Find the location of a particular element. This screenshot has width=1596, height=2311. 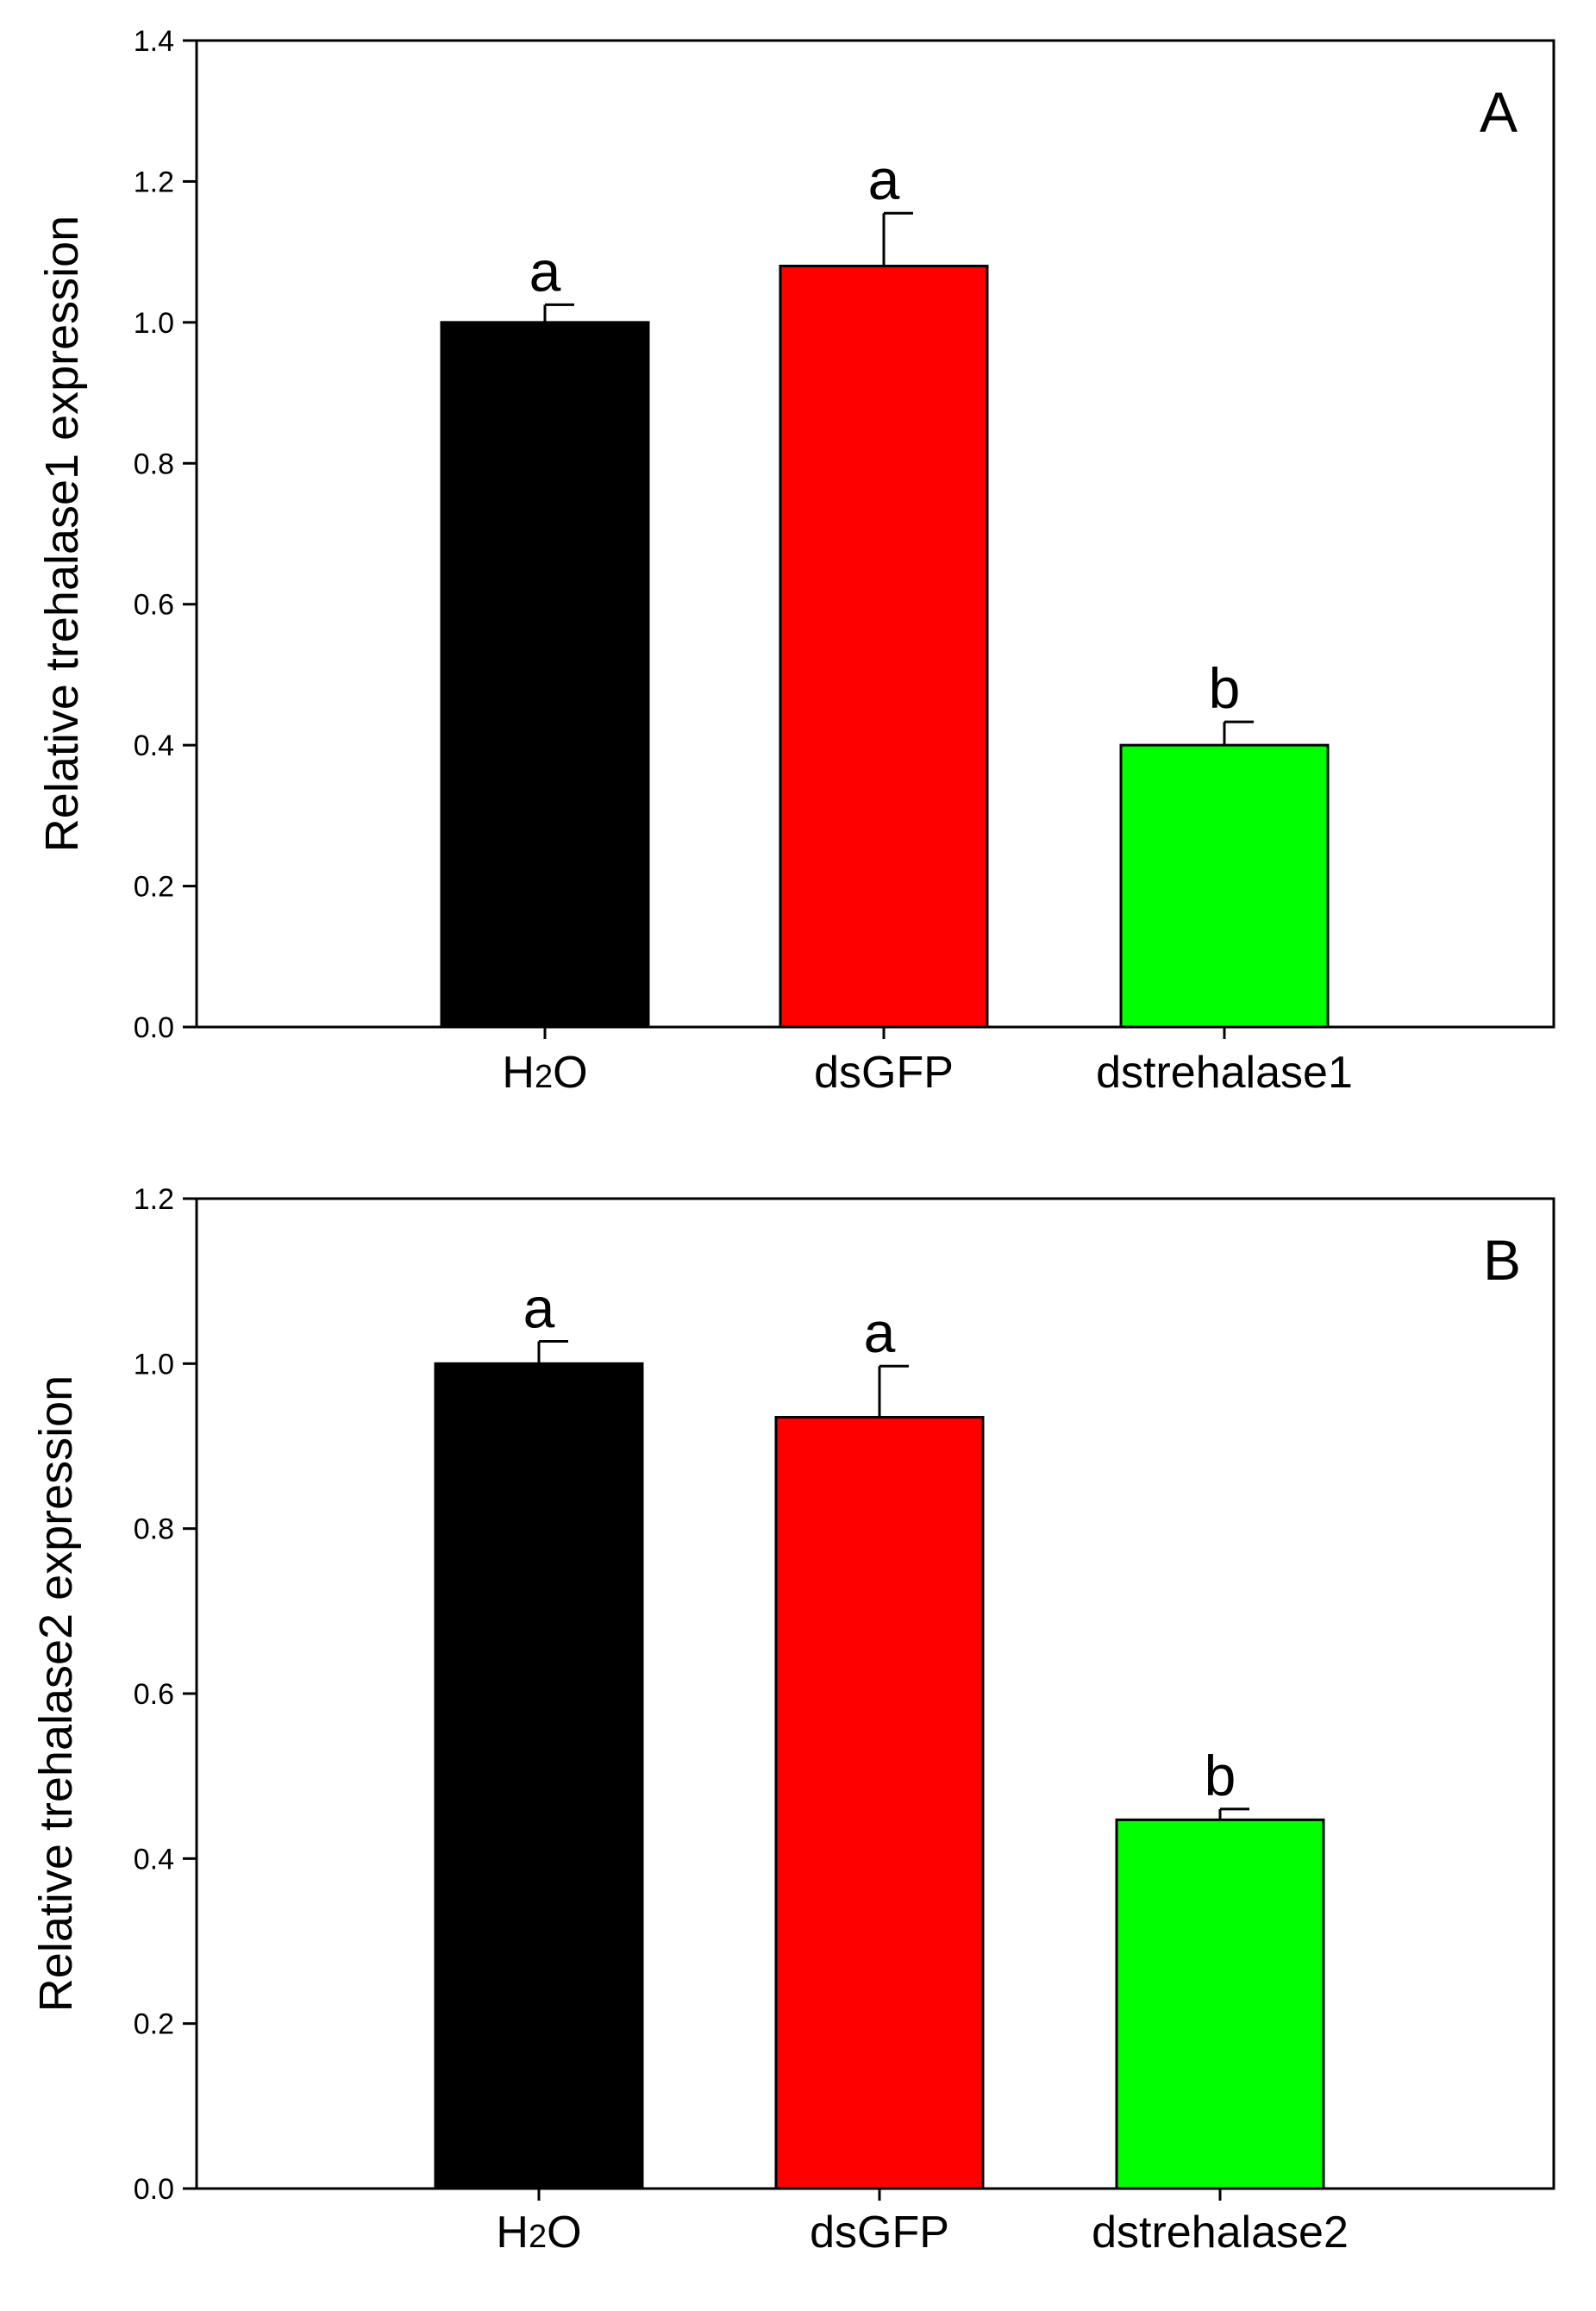

category-label: dstrehalase2 is located at coordinates (1220, 2233).